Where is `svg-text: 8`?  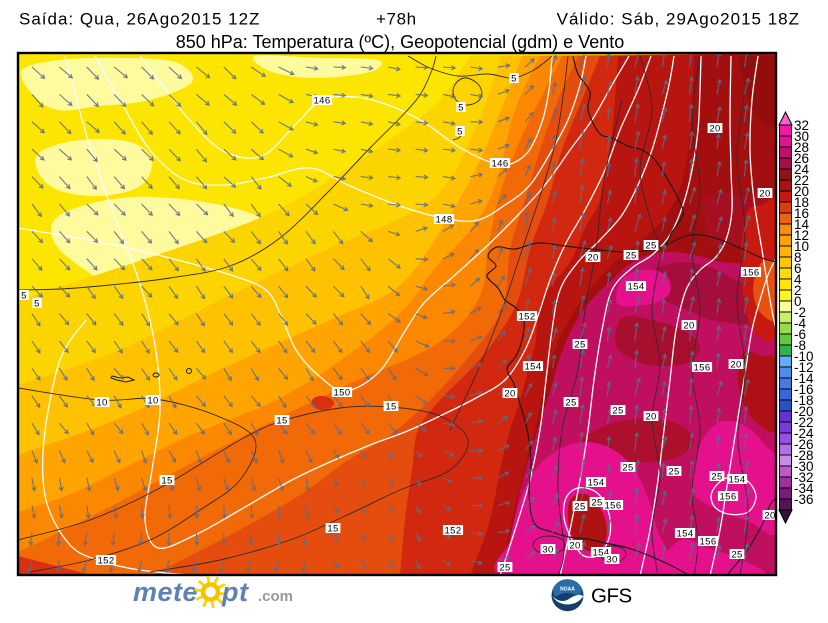
svg-text: 8 is located at coordinates (798, 257).